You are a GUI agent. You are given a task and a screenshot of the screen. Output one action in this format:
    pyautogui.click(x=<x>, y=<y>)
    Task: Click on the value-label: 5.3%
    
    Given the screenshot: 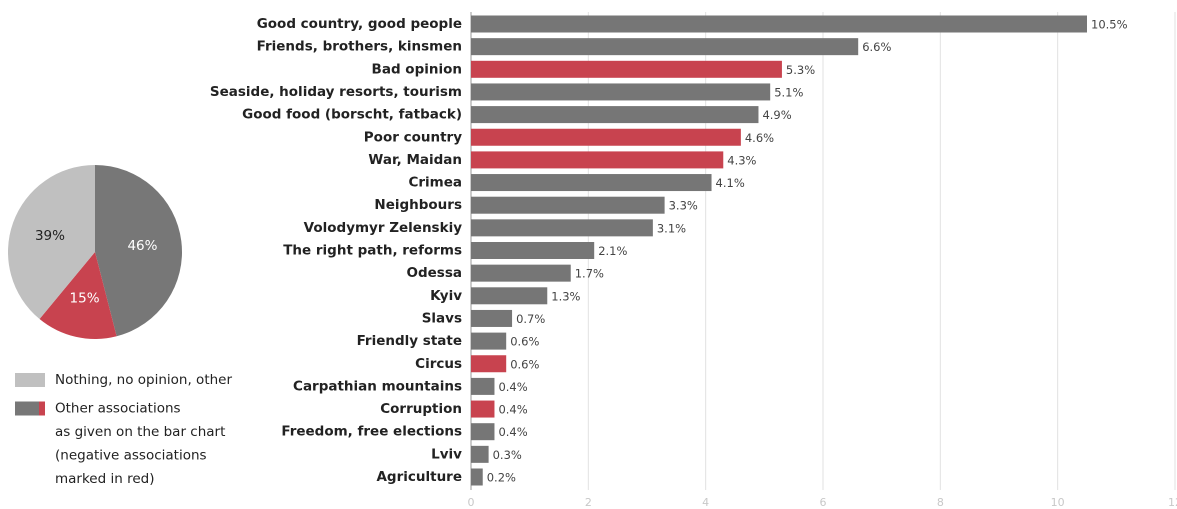 What is the action you would take?
    pyautogui.click(x=800, y=70)
    